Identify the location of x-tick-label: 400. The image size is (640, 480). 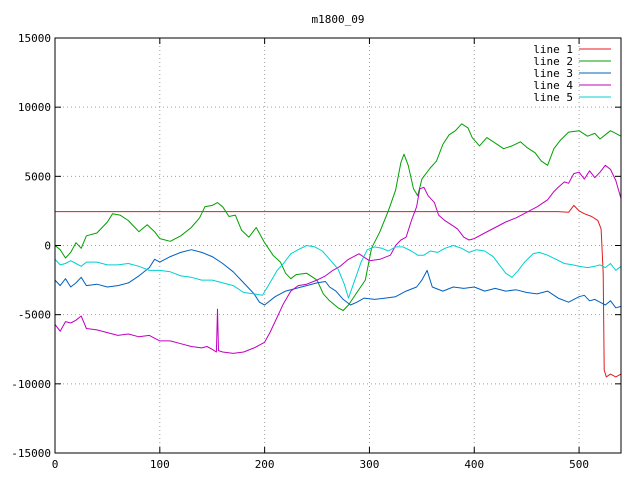
(474, 464).